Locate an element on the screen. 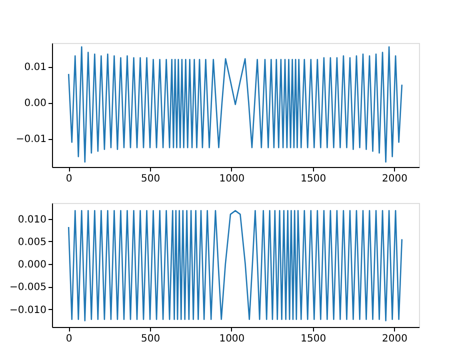 This screenshot has width=474, height=355. y-tick-label: 0.000 is located at coordinates (32, 265).